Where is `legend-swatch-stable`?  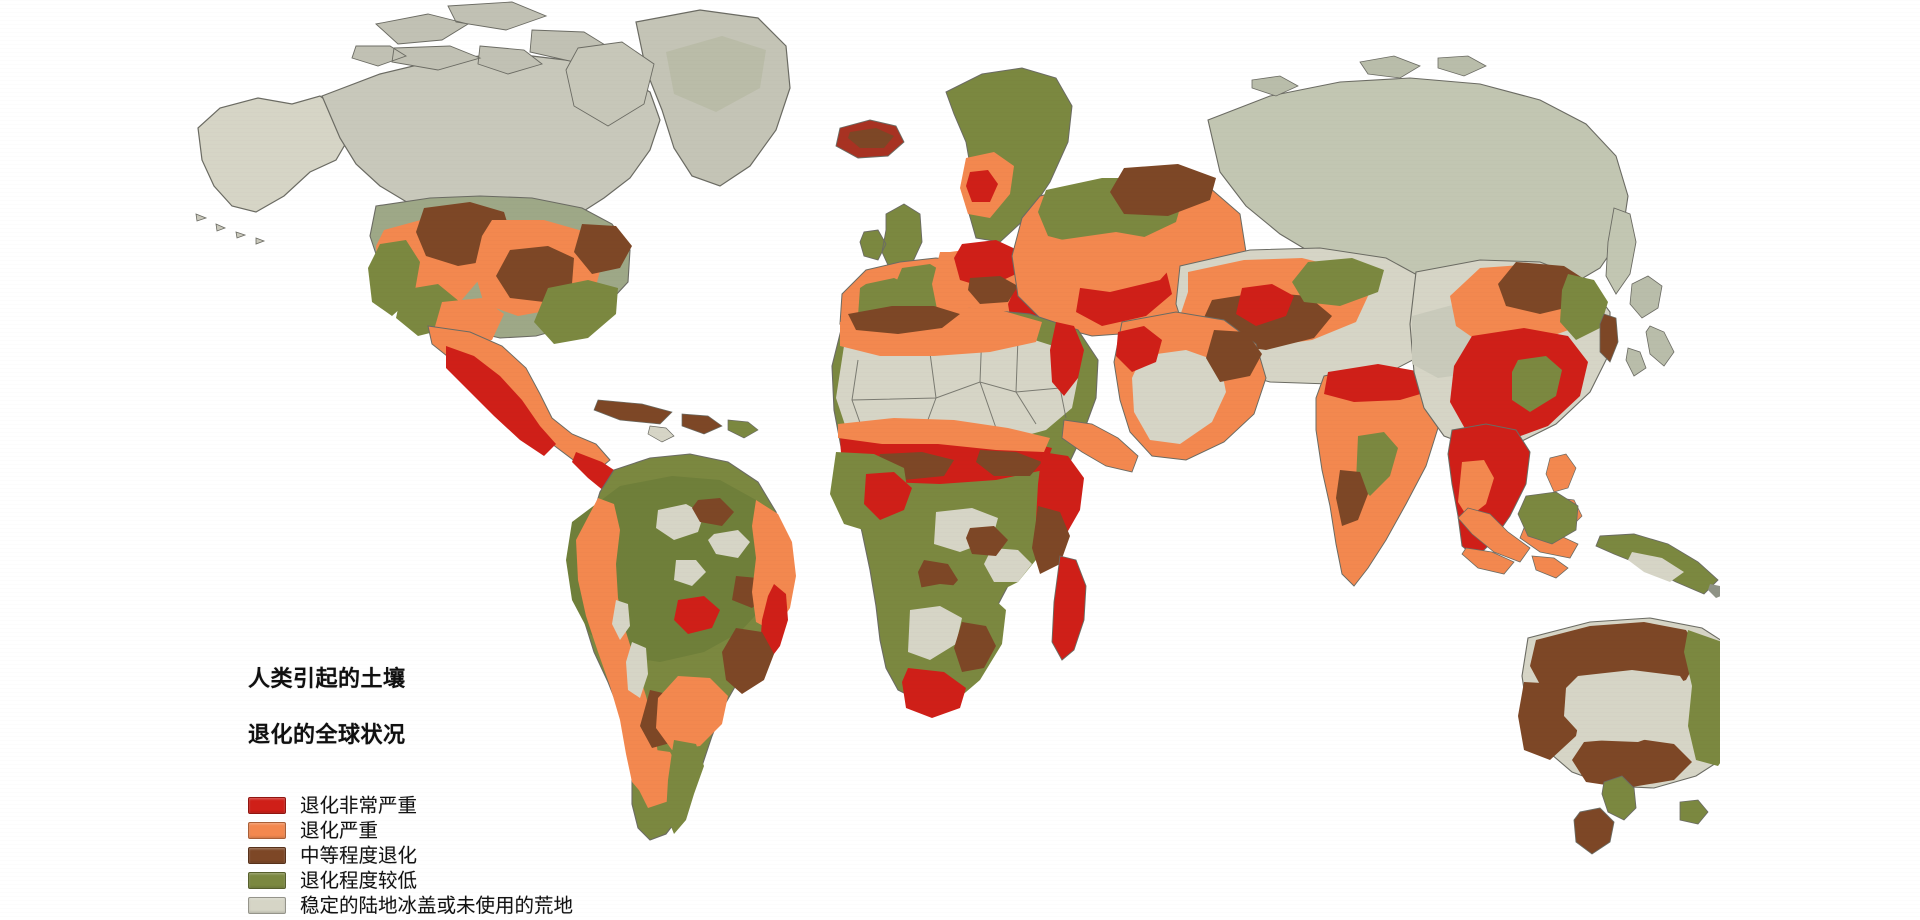 legend-swatch-stable is located at coordinates (267, 905).